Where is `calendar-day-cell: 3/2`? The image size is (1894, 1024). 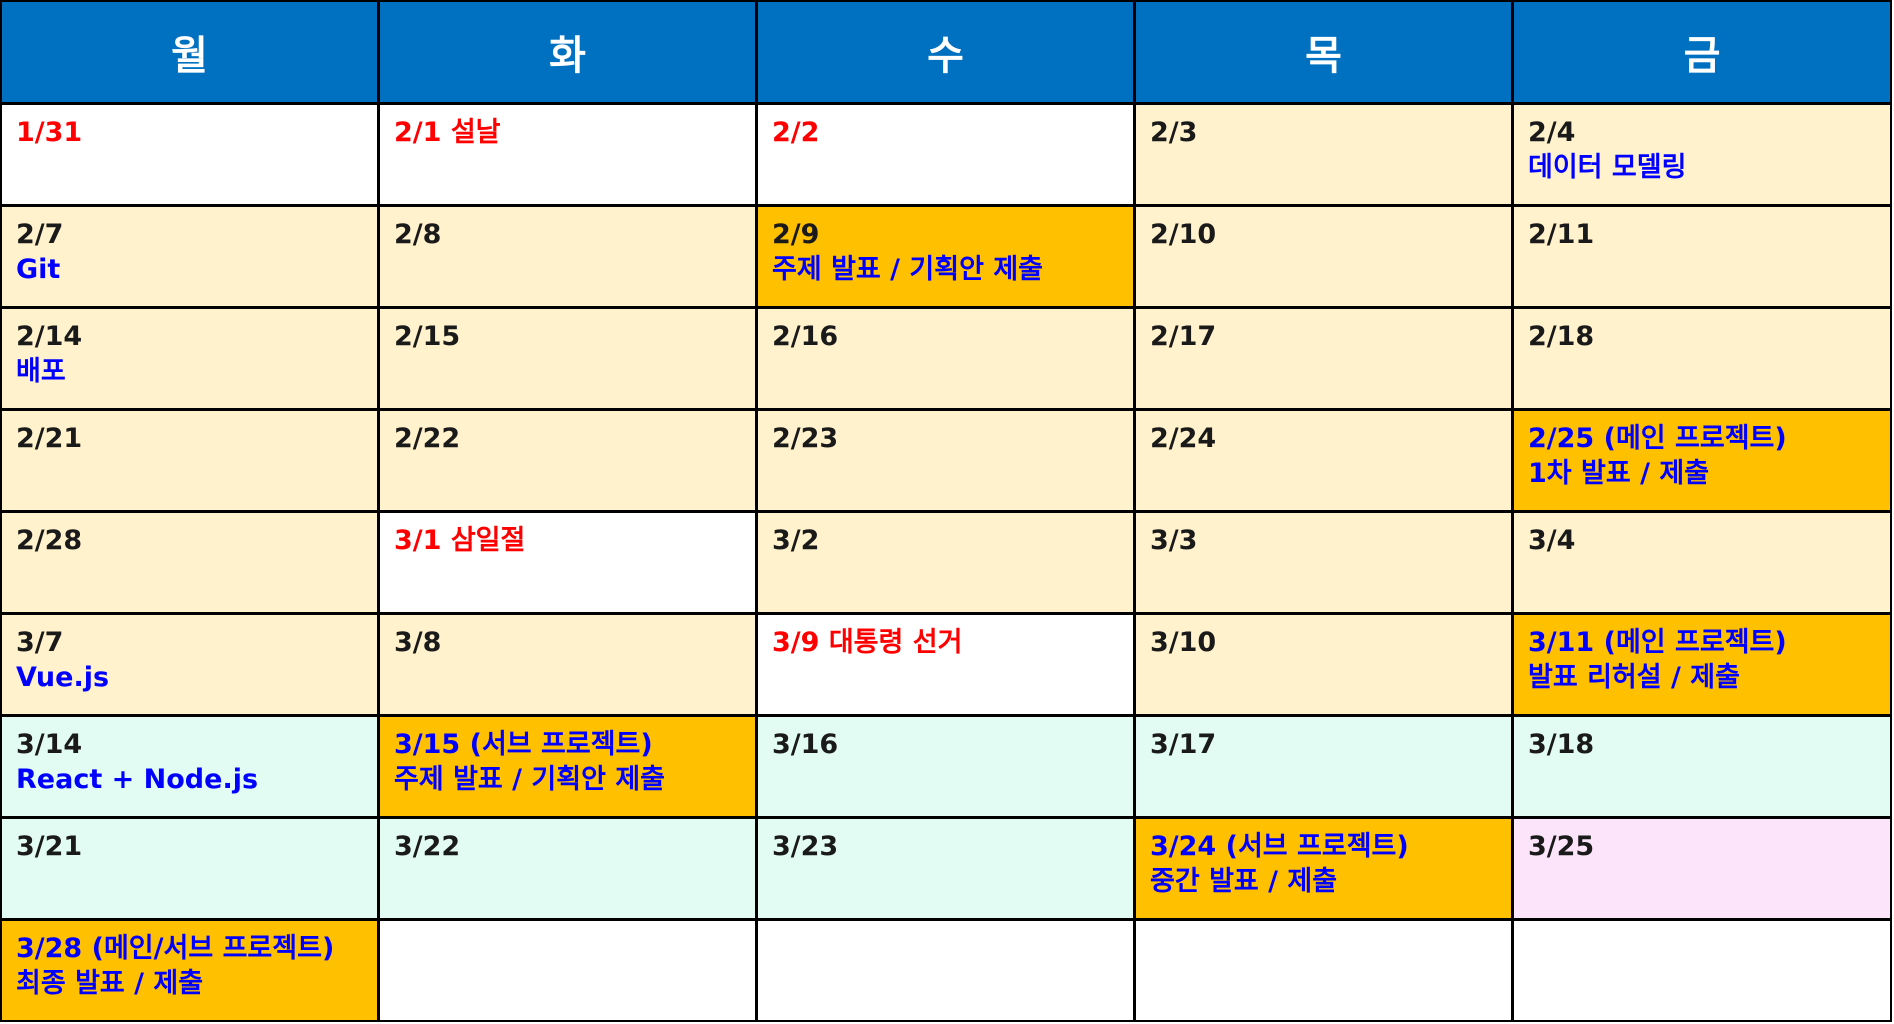
calendar-day-cell: 3/2 is located at coordinates (945, 562).